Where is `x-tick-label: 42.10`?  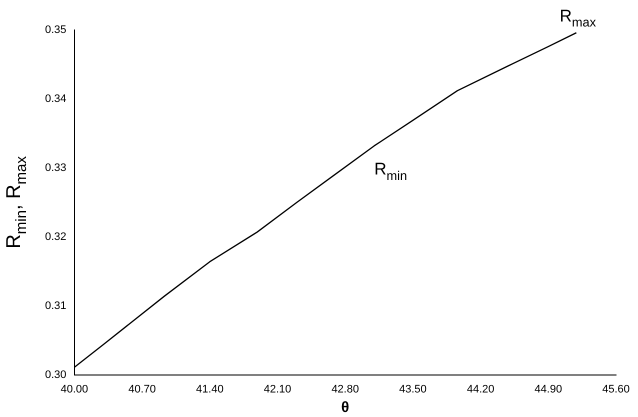 x-tick-label: 42.10 is located at coordinates (278, 389).